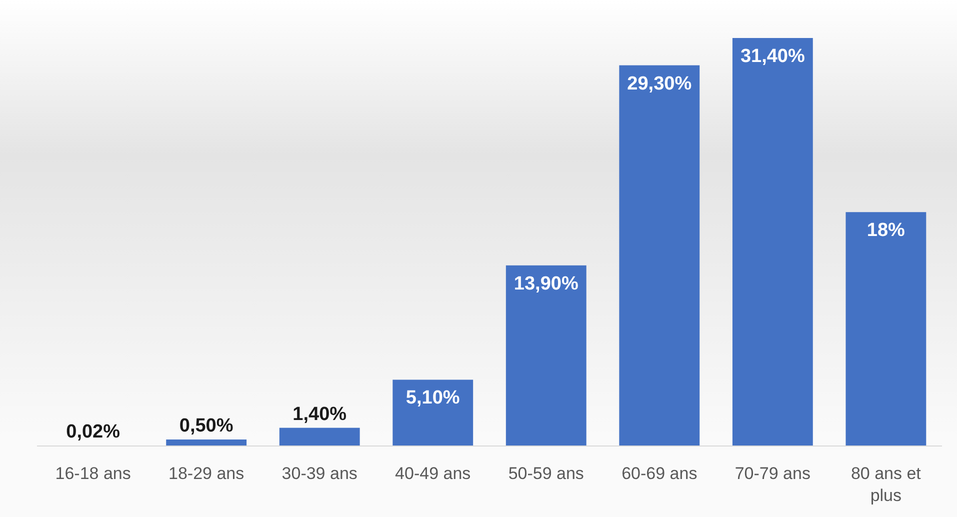  I want to click on x-tick-label: 40-49 ans, so click(433, 473).